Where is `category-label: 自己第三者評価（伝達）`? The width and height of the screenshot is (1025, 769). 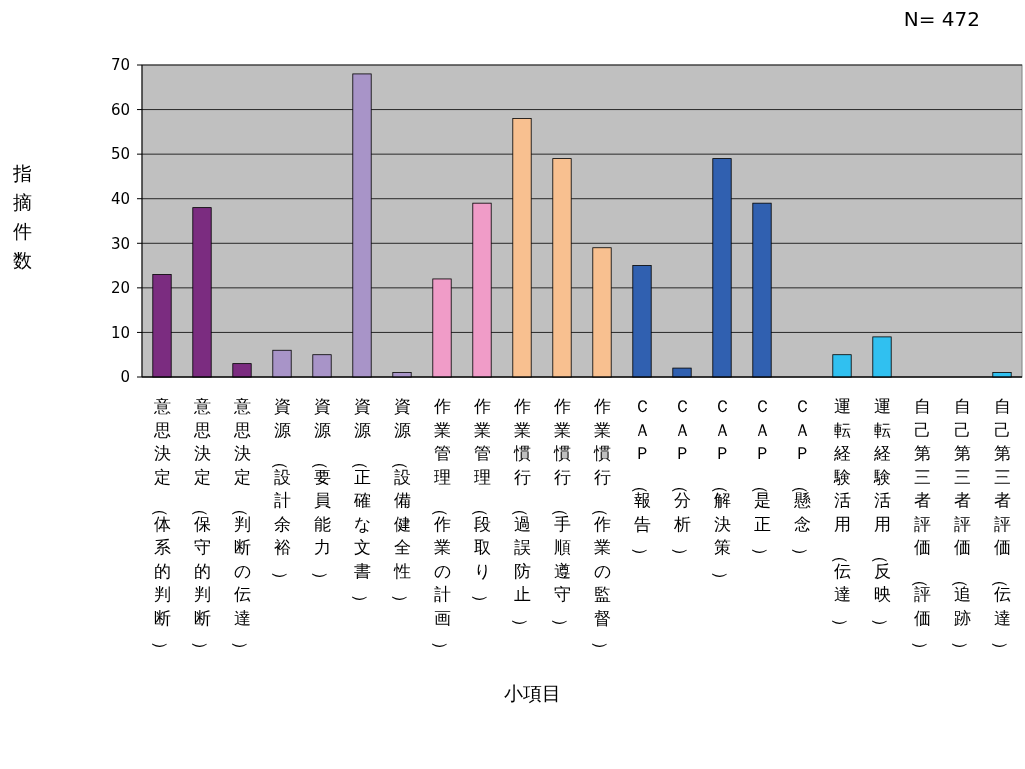
category-label: 自己第三者評価（伝達） is located at coordinates (1000, 527).